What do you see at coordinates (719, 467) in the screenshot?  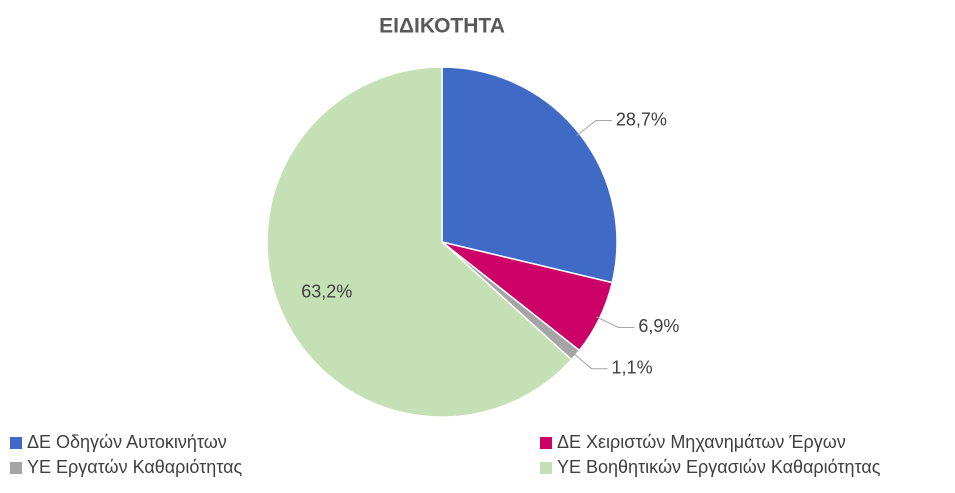 I see `legend-label: ΥΕ Βοηθητικών Εργασιών Καθαριότητας` at bounding box center [719, 467].